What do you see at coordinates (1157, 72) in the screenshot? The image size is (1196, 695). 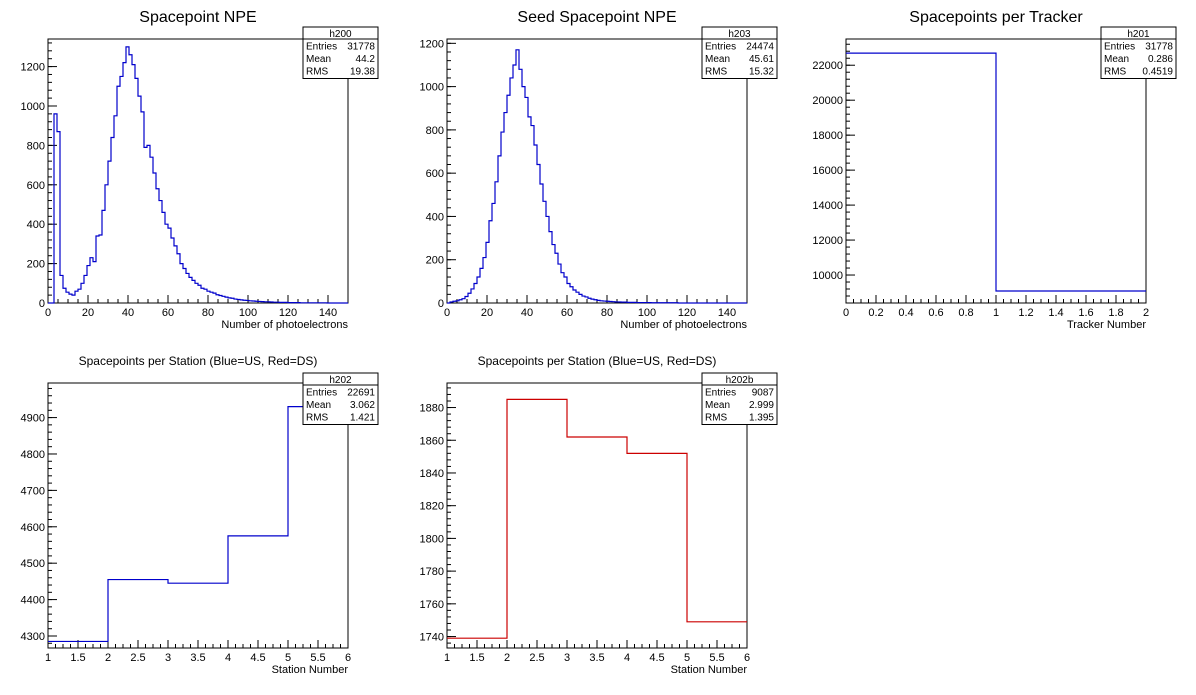 I see `stats-value: 0.4519` at bounding box center [1157, 72].